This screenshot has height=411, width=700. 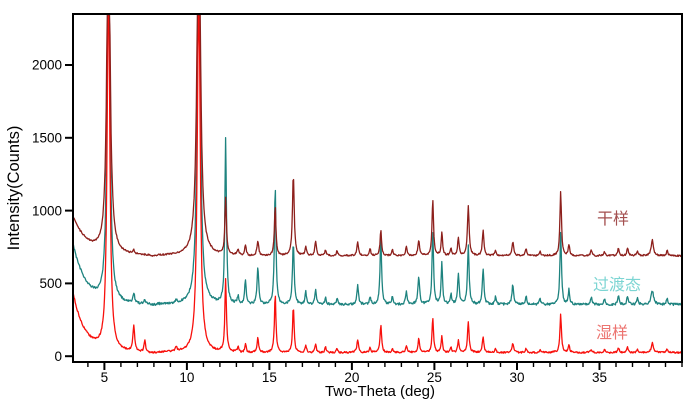 I want to click on y-tick-label: 500, so click(x=50, y=283).